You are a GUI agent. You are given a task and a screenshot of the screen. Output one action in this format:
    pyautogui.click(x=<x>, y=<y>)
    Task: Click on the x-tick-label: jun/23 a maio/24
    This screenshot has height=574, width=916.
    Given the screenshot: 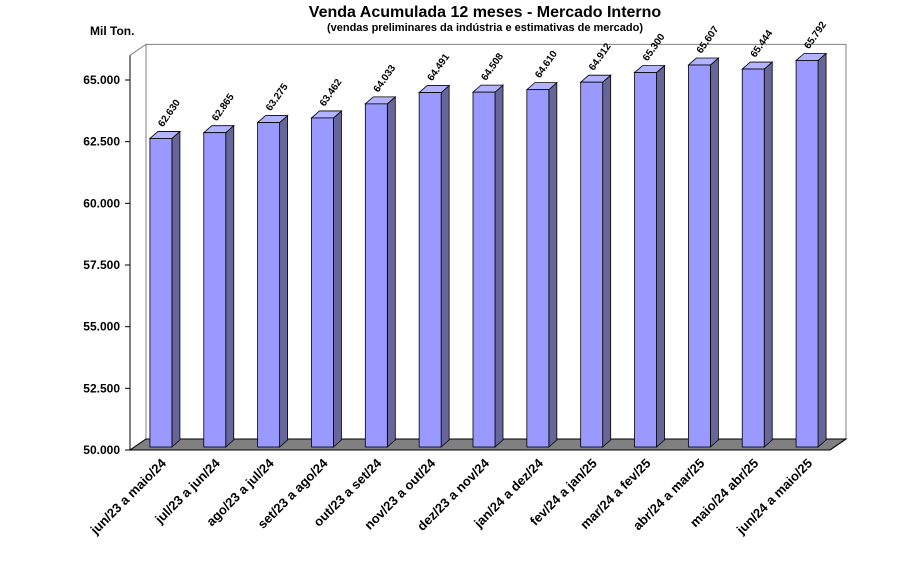 What is the action you would take?
    pyautogui.click(x=128, y=496)
    